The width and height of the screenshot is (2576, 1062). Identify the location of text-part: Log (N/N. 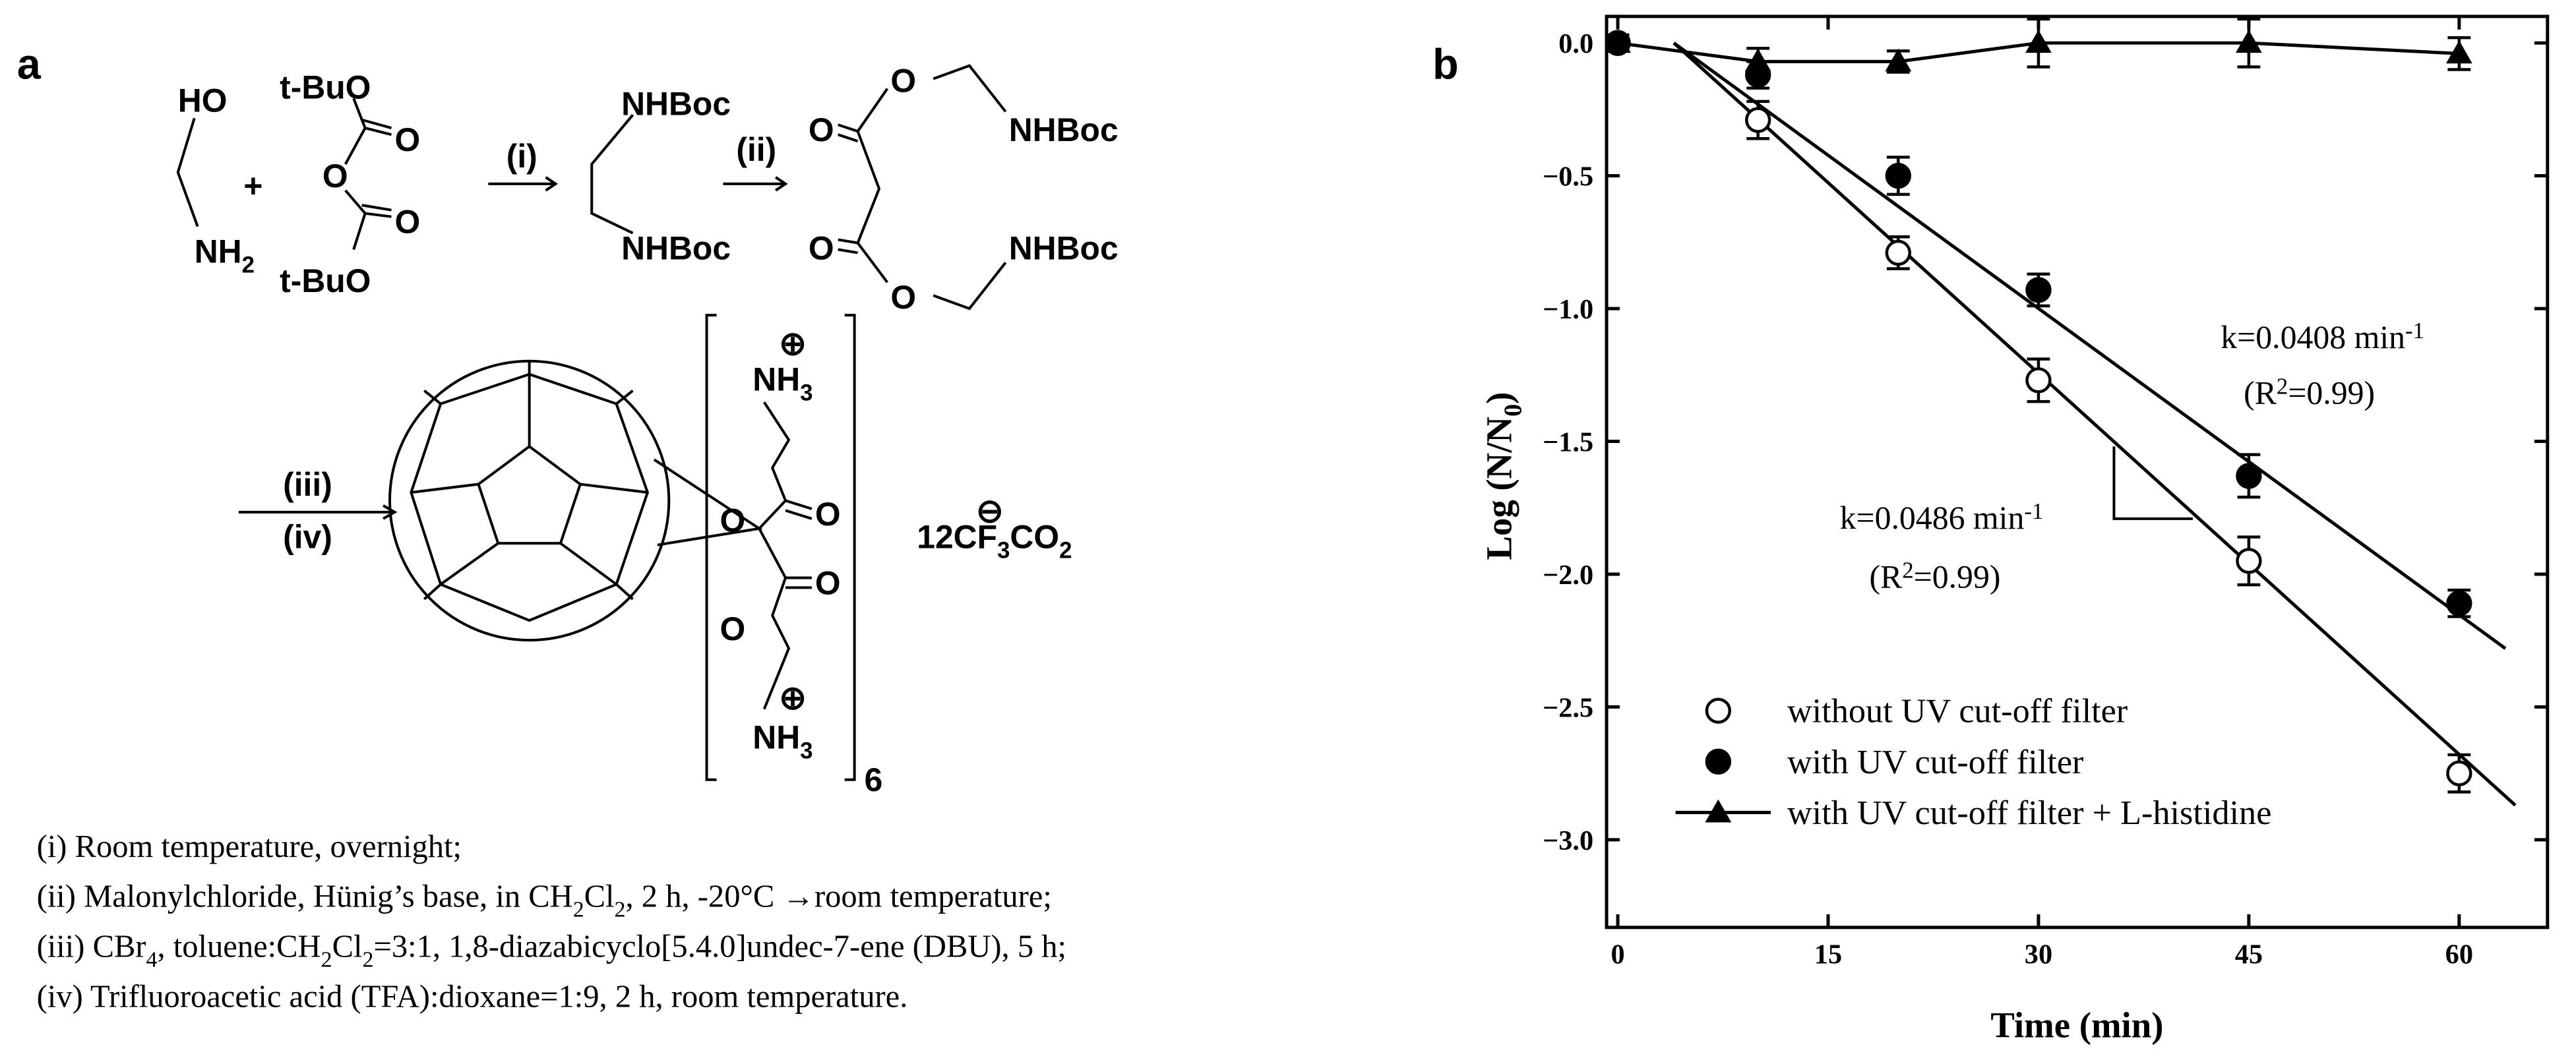
(1499, 488).